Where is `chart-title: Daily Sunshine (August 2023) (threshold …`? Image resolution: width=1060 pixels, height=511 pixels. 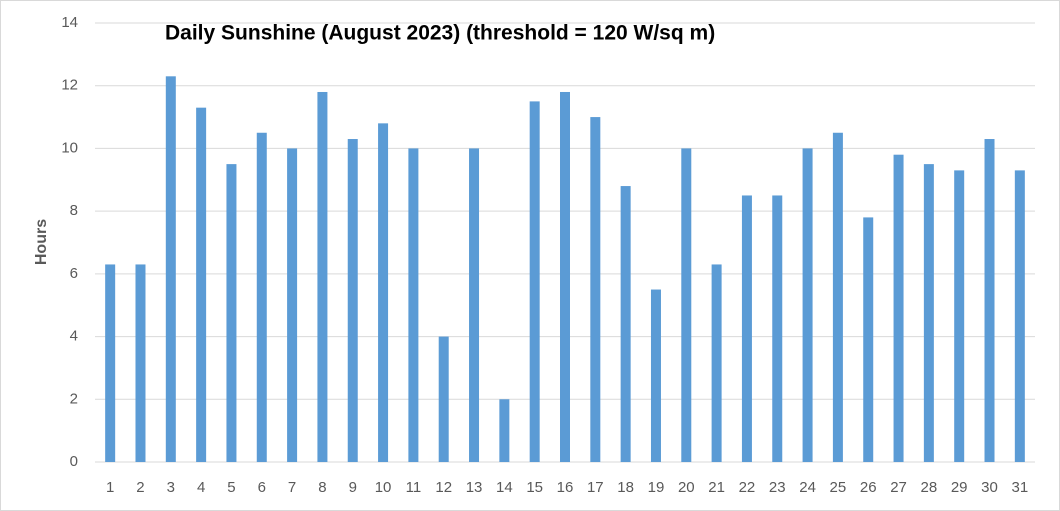 chart-title: Daily Sunshine (August 2023) (threshold … is located at coordinates (440, 33).